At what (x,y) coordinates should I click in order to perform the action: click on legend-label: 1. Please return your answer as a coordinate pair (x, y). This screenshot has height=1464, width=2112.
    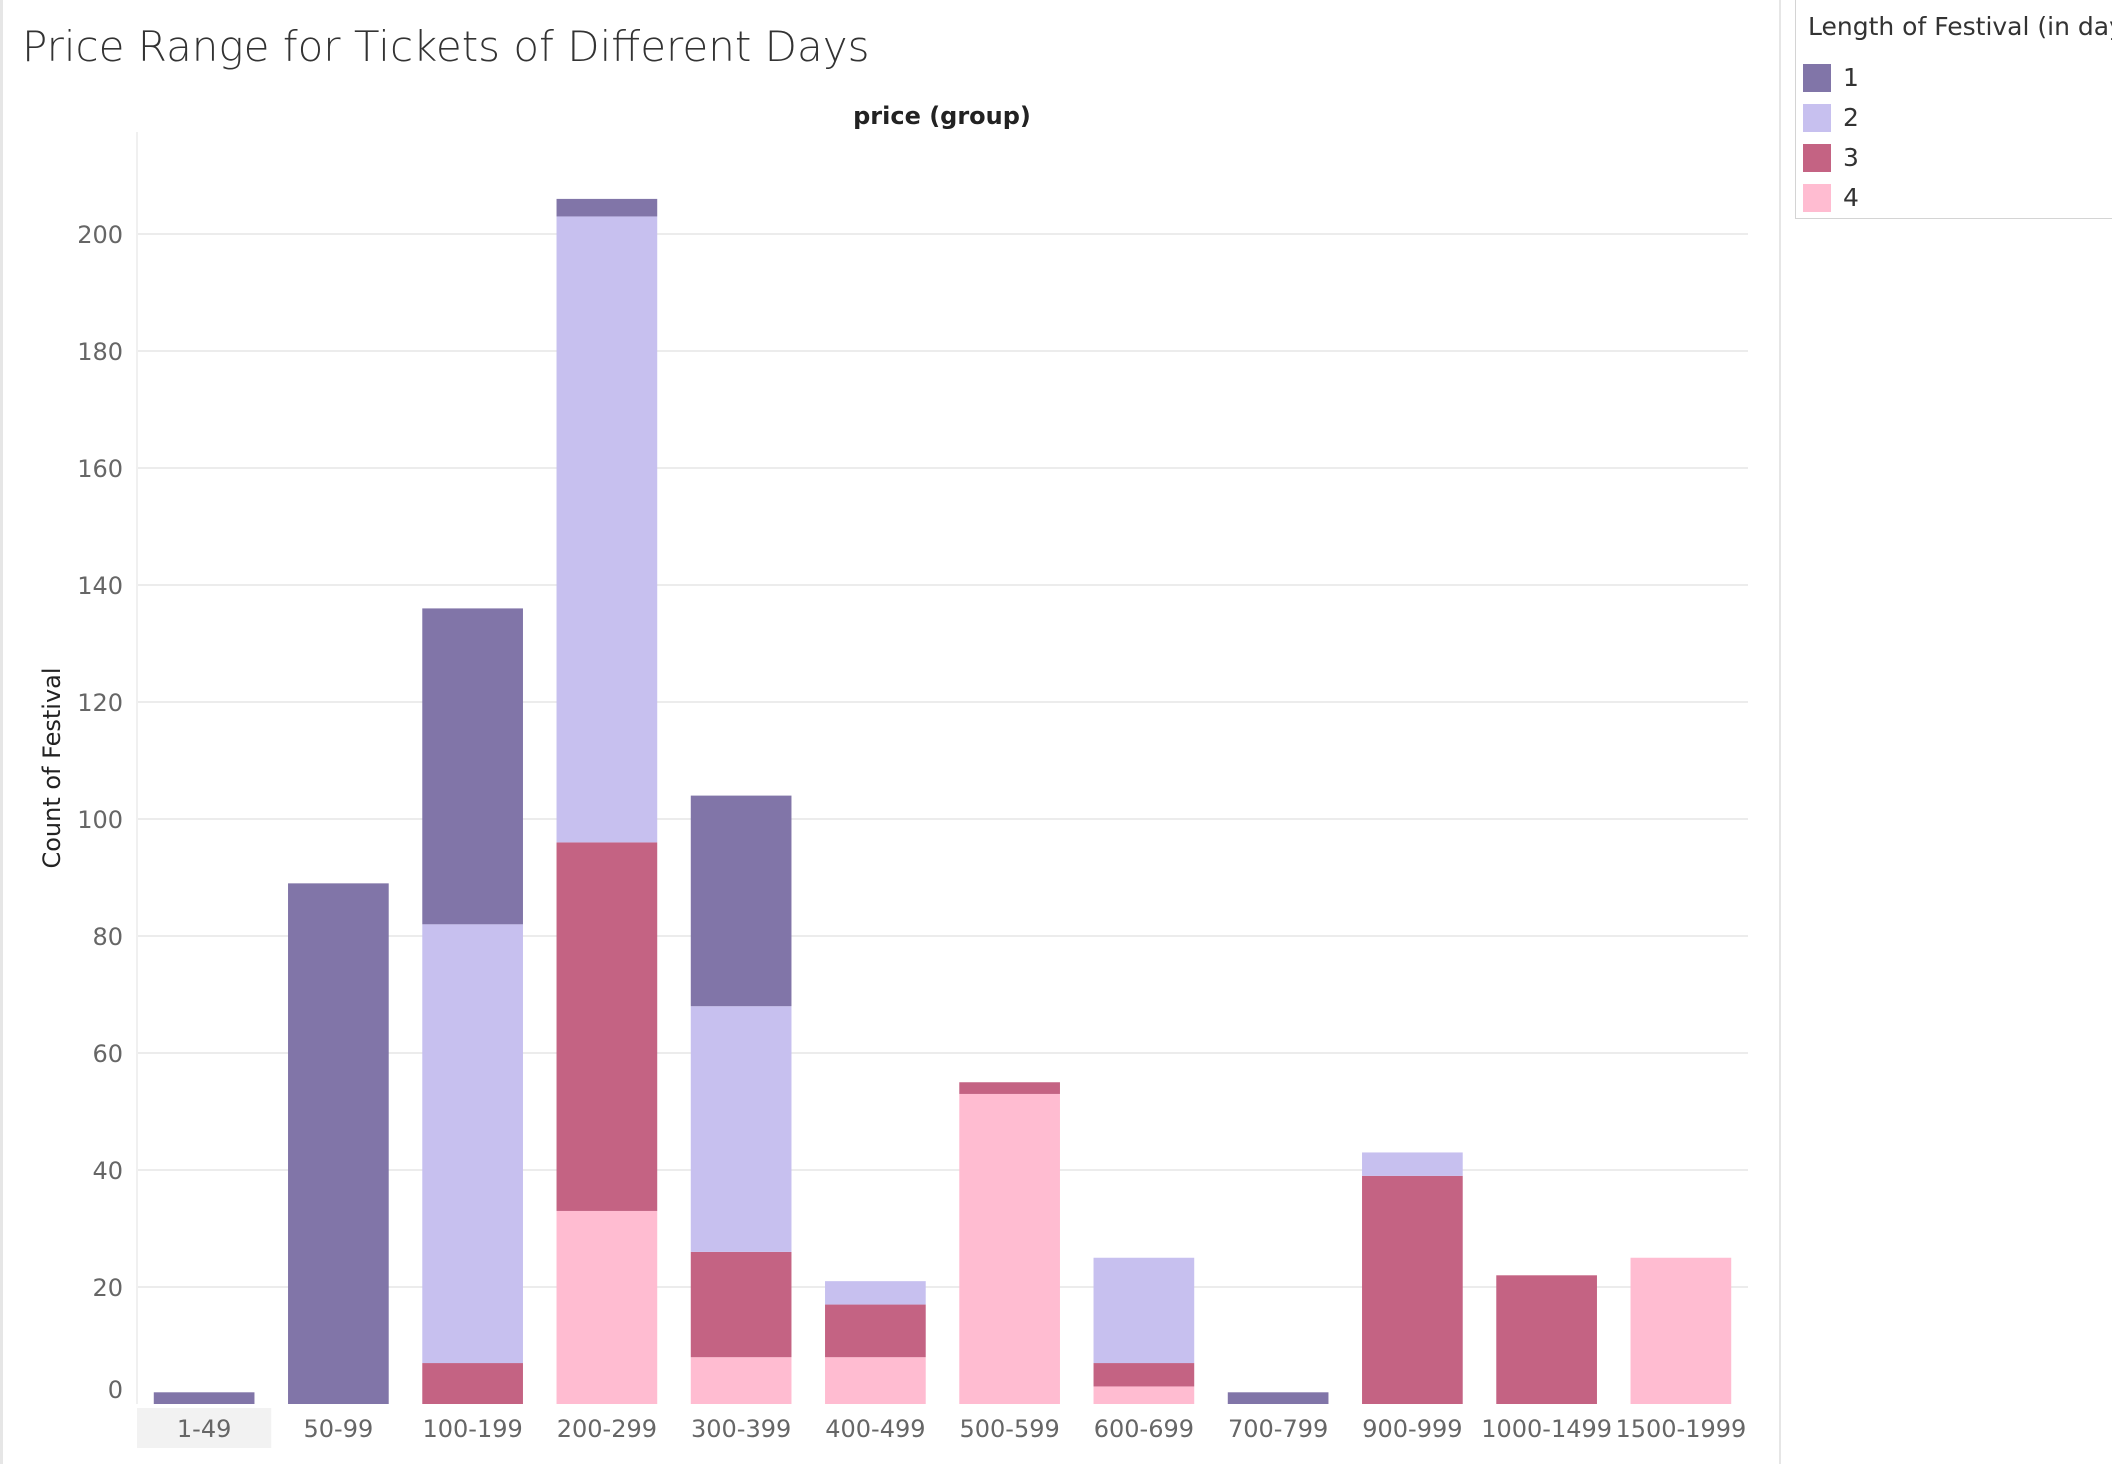
    Looking at the image, I should click on (1851, 77).